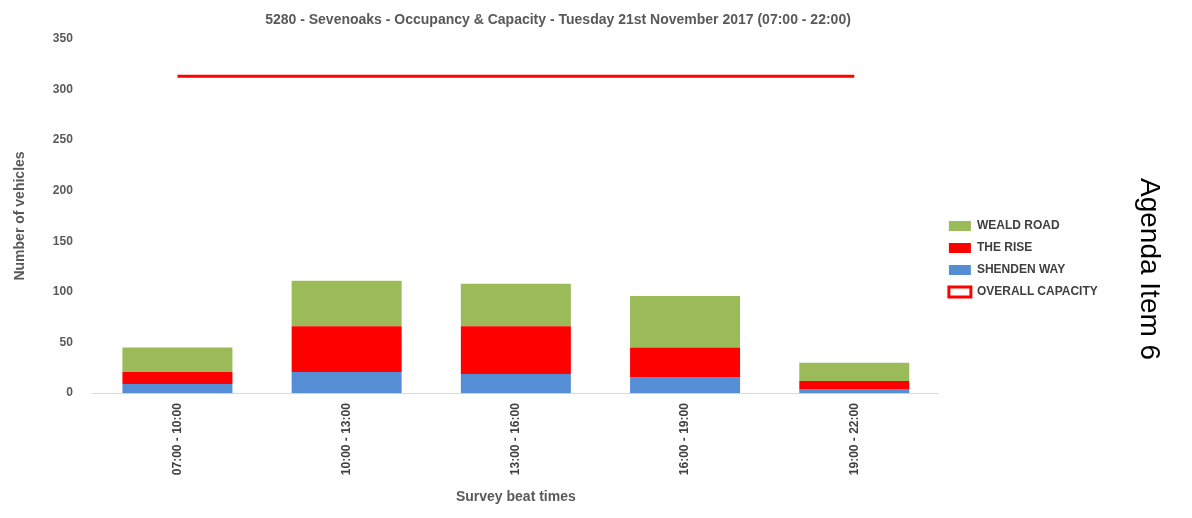 The image size is (1192, 518). What do you see at coordinates (1150, 269) in the screenshot?
I see `text: Agenda Item 6` at bounding box center [1150, 269].